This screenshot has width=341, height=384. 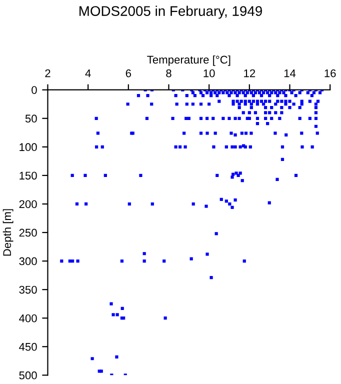 What do you see at coordinates (31, 118) in the screenshot?
I see `y-tick-label: 50` at bounding box center [31, 118].